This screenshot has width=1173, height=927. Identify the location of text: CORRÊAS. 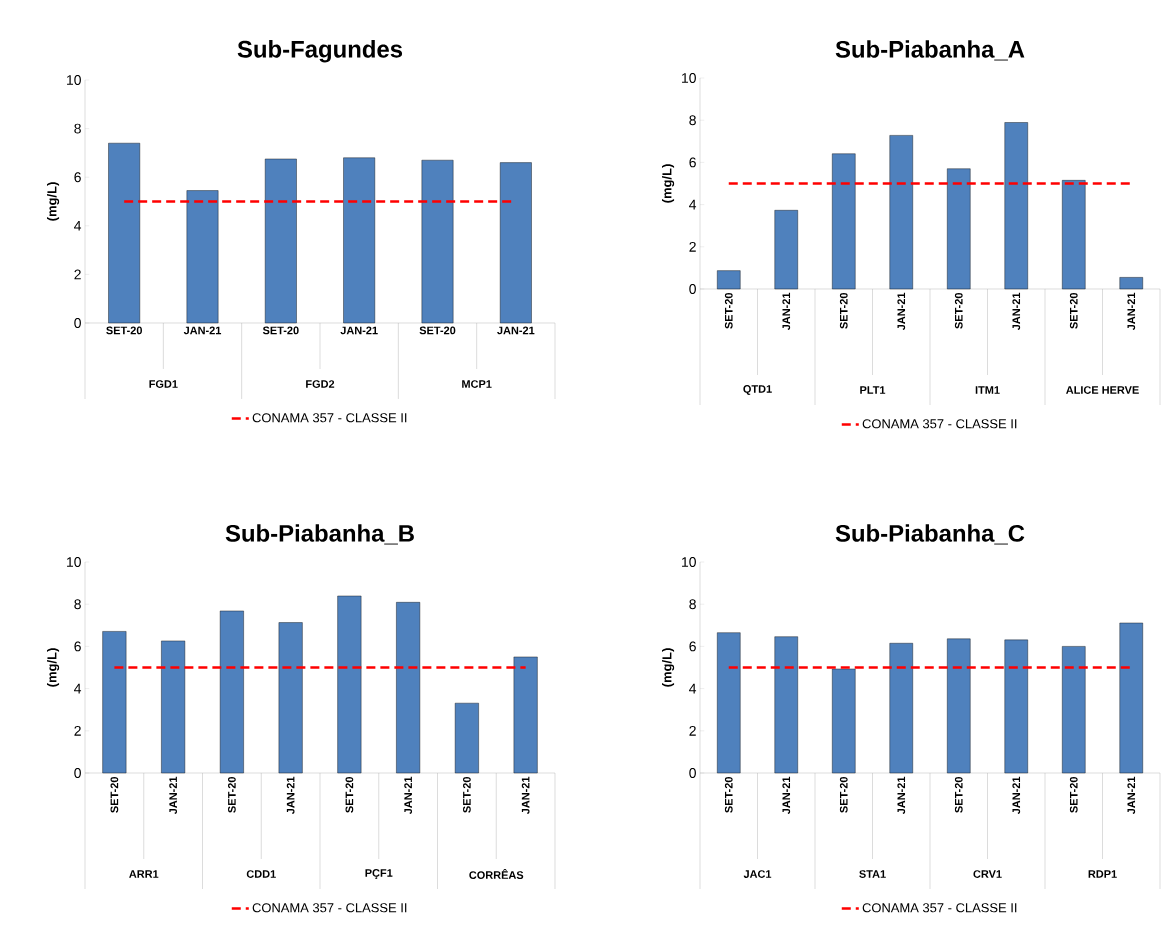
(496, 874).